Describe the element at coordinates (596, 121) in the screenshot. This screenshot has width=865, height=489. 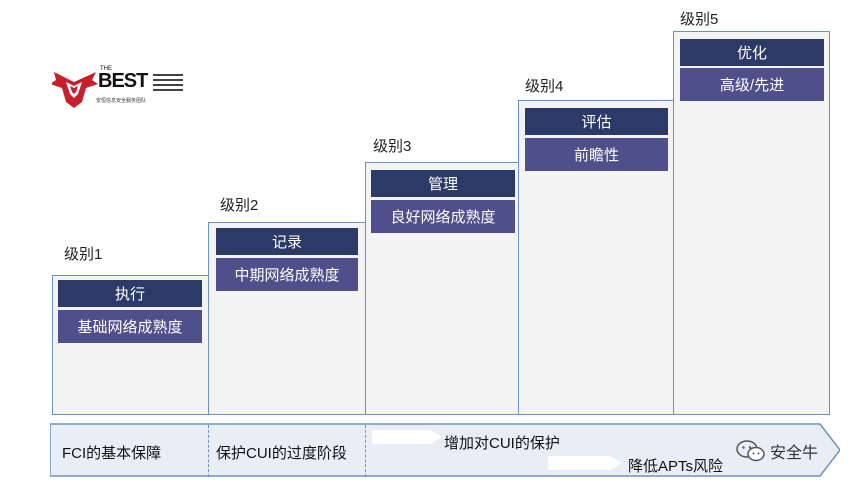
I see `level-4-title: 评估` at that location.